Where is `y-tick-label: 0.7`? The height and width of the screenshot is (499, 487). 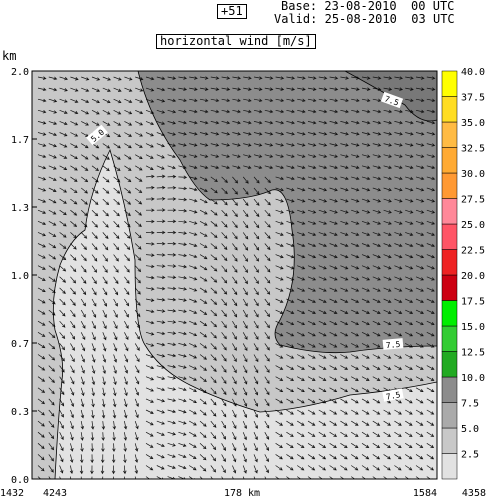
y-tick-label: 0.7 is located at coordinates (20, 344).